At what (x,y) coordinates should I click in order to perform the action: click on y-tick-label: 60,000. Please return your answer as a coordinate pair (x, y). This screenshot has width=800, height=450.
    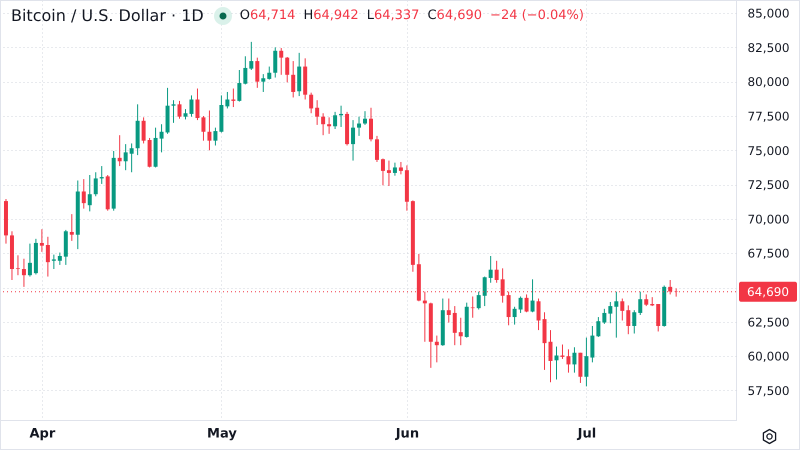
    Looking at the image, I should click on (769, 357).